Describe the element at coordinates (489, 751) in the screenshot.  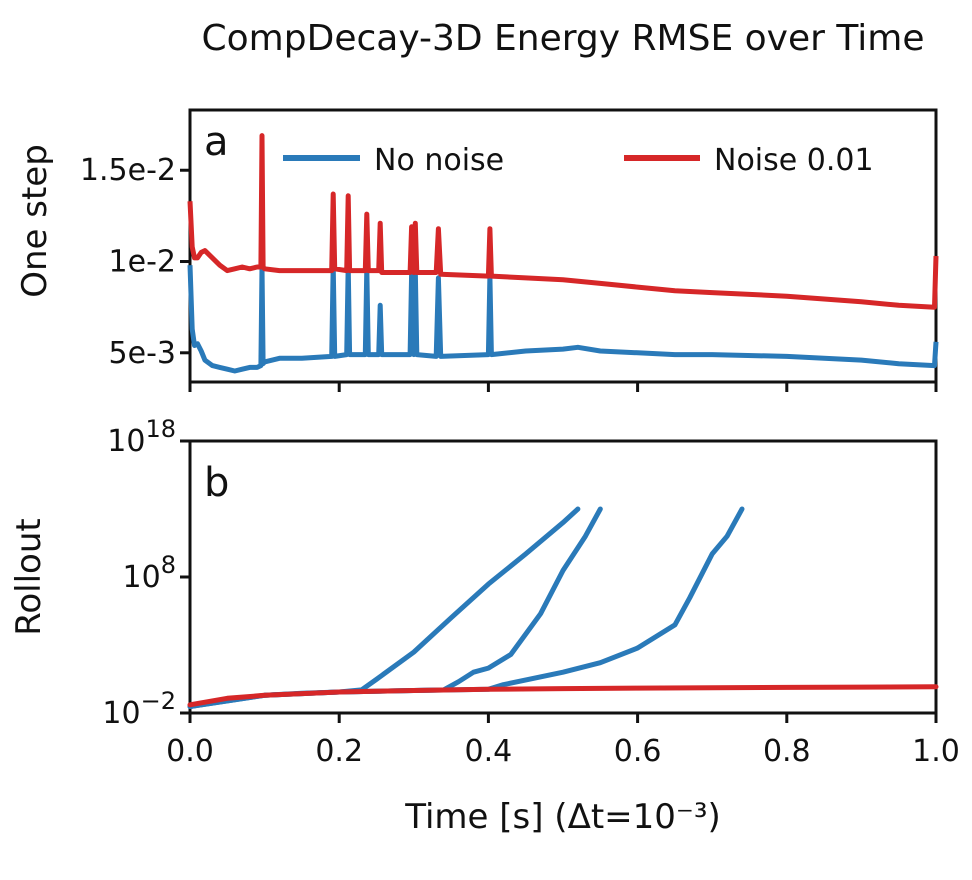
I see `panel-b-xtick-label: 0.4` at that location.